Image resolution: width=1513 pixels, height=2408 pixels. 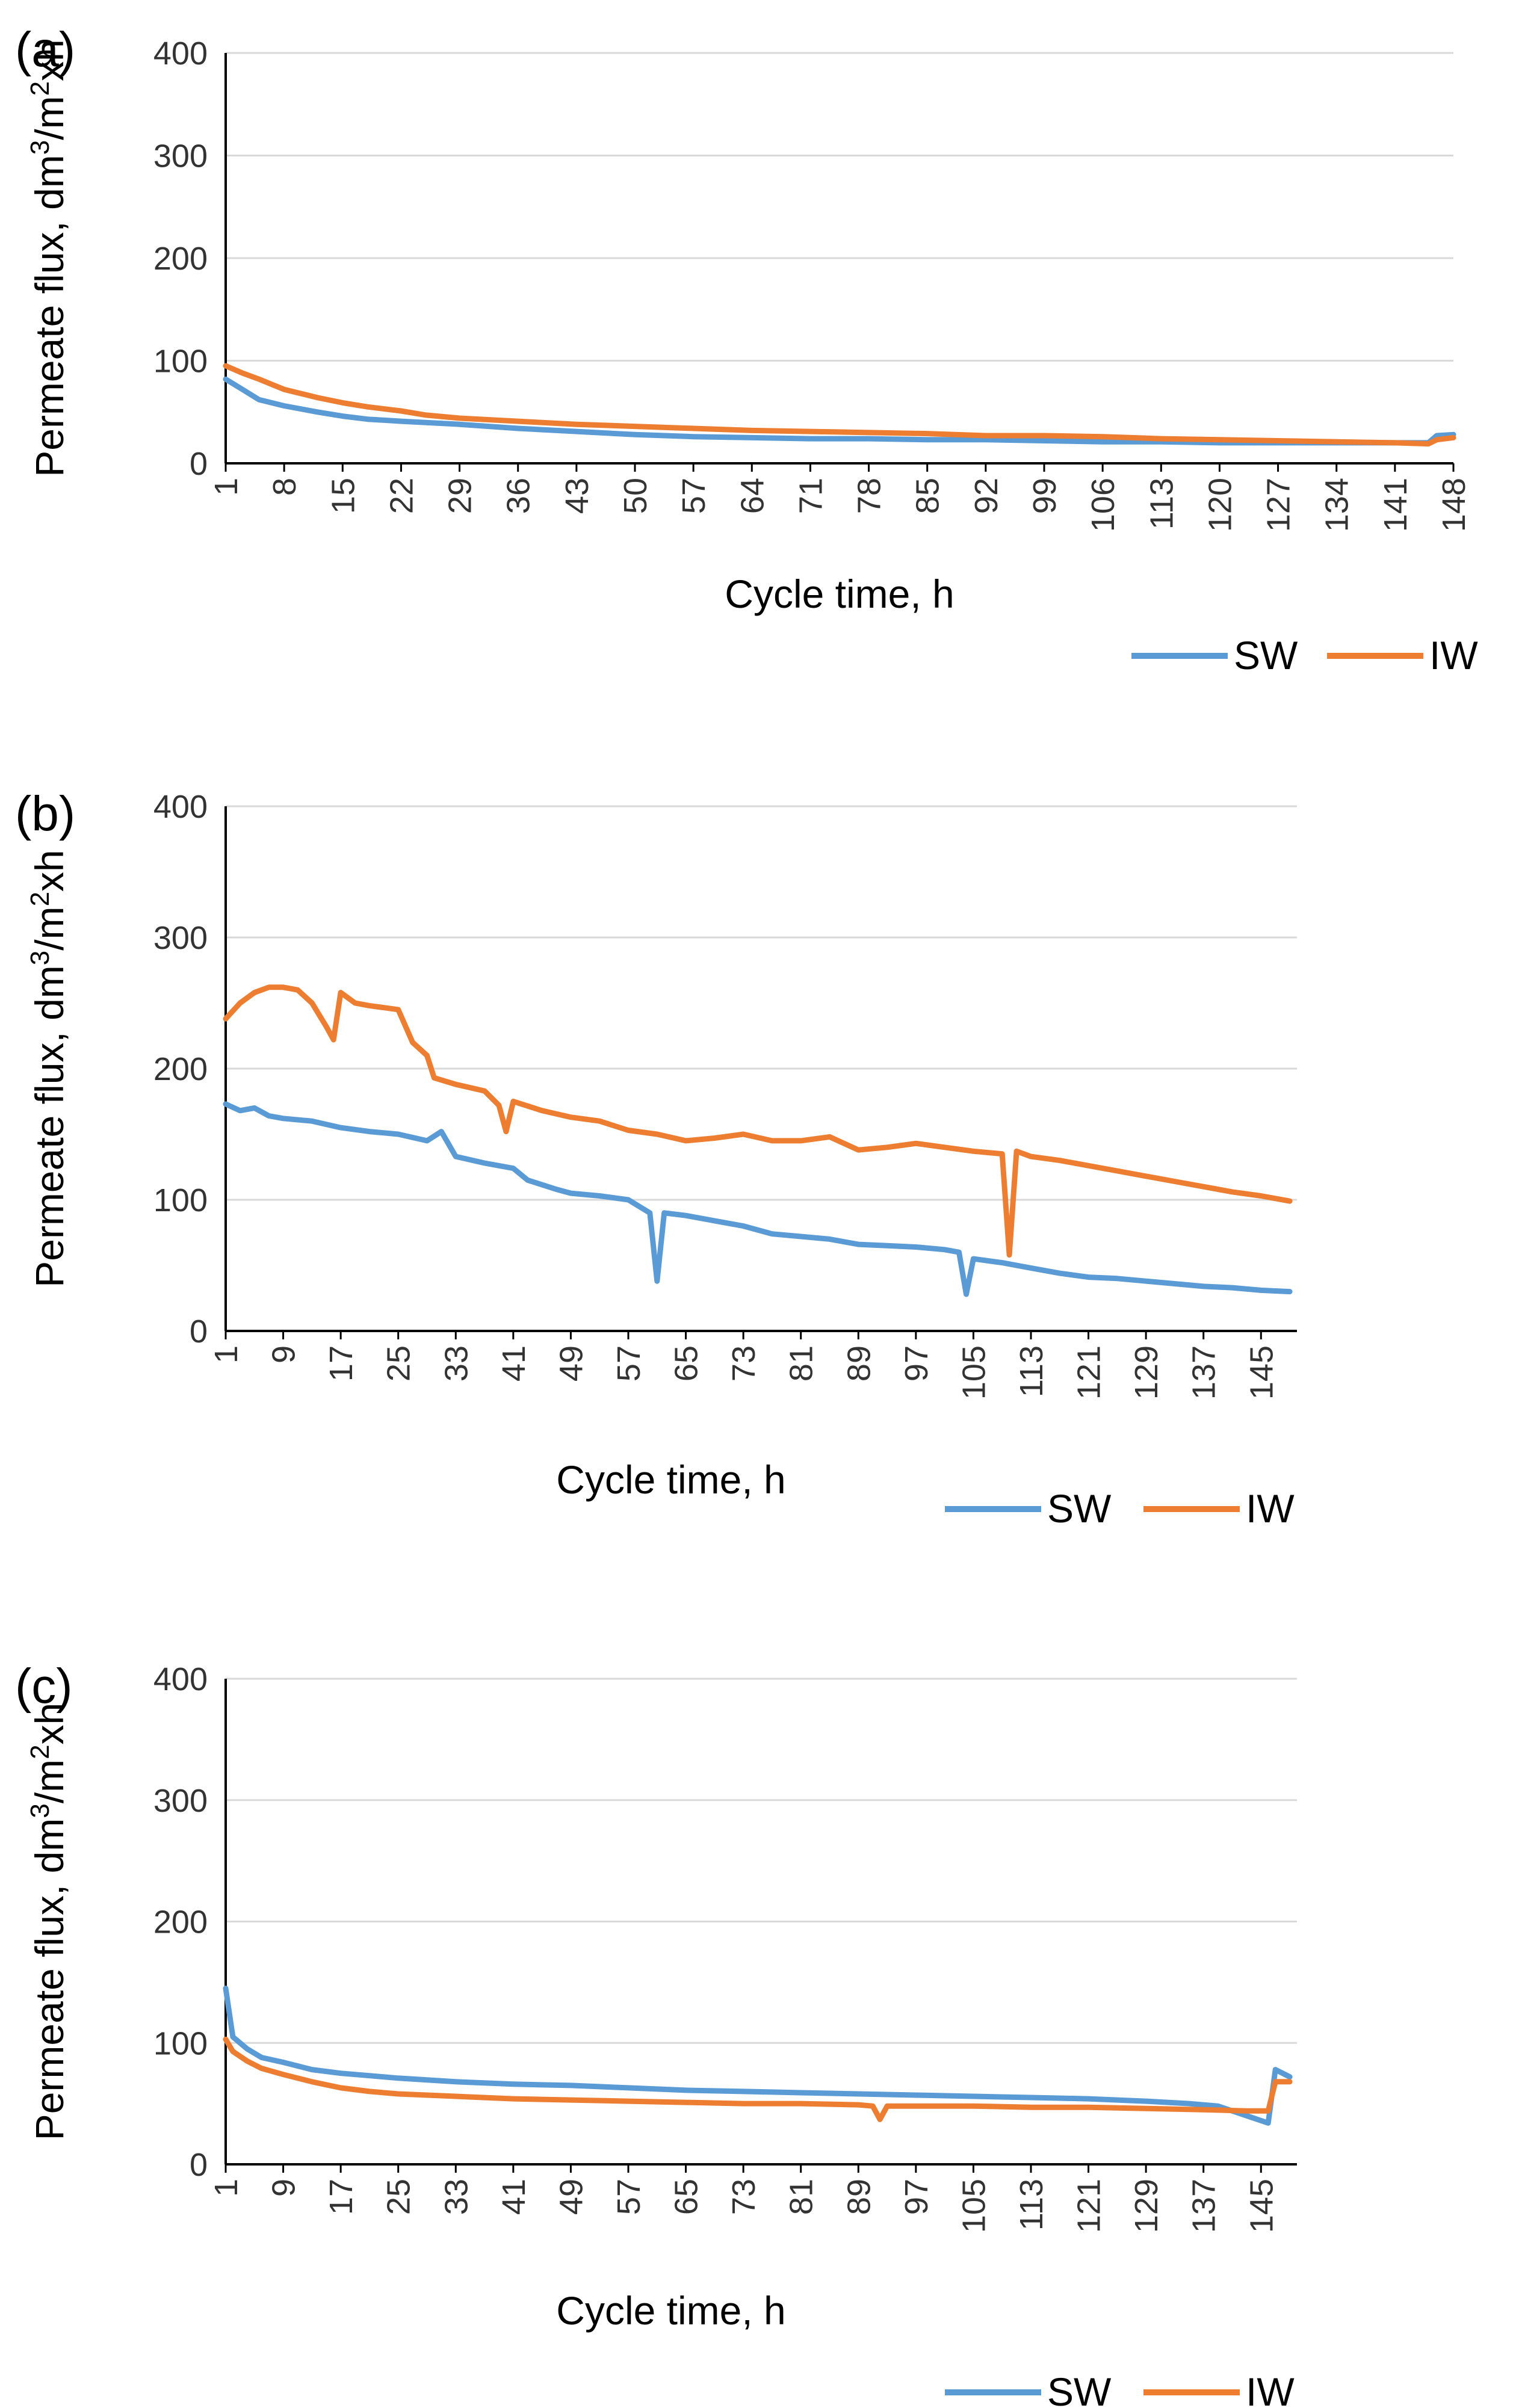 I want to click on x-tick-label: 43, so click(x=577, y=496).